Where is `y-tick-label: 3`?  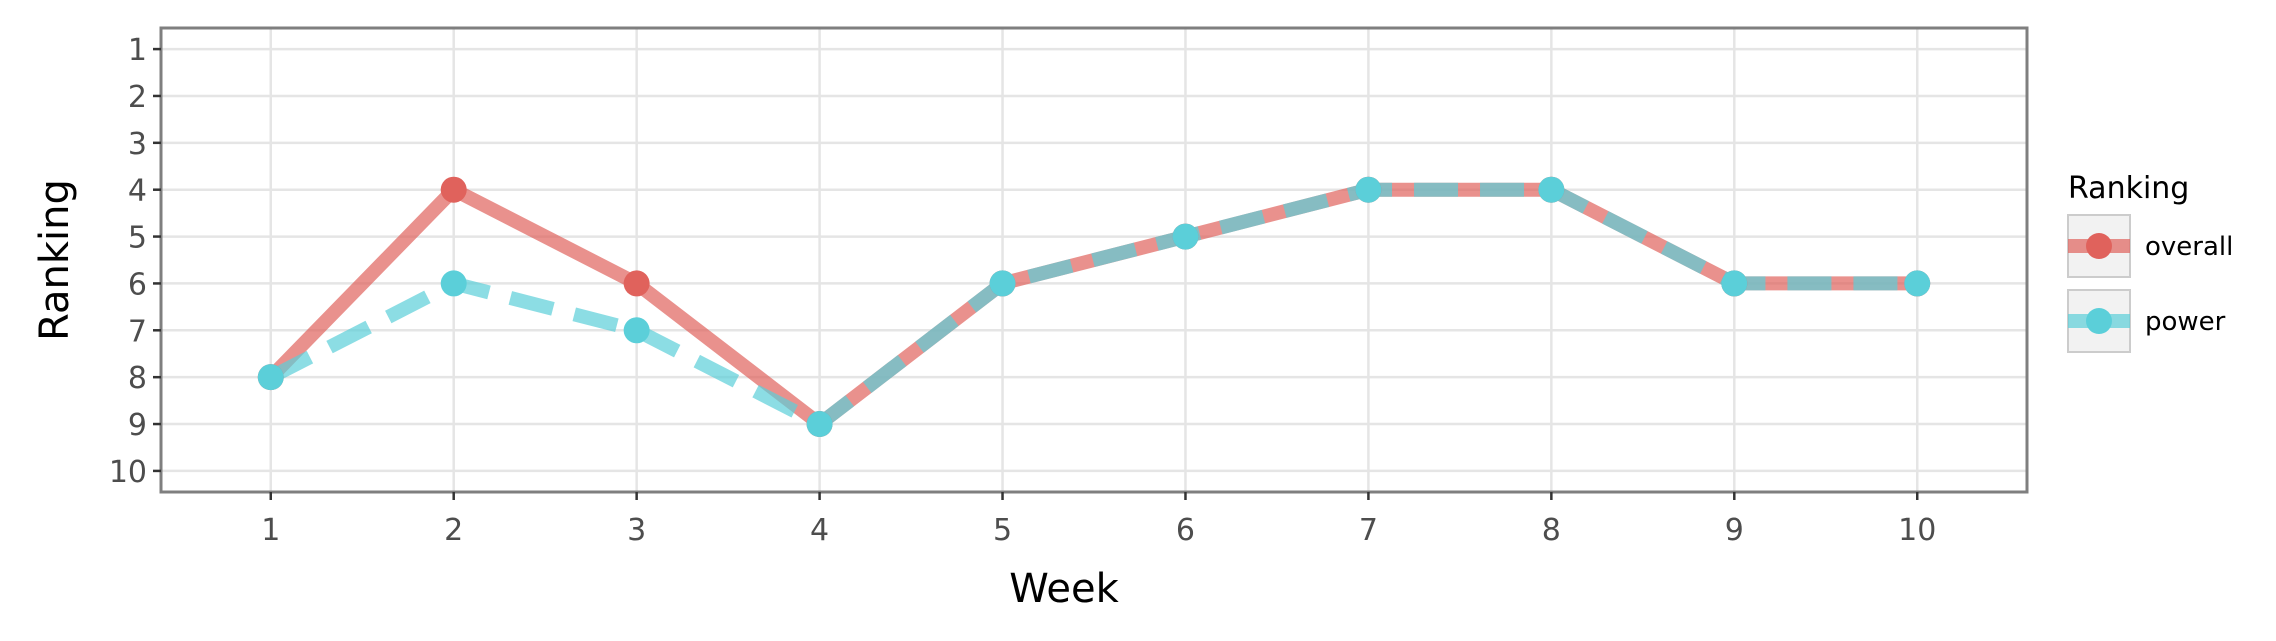 y-tick-label: 3 is located at coordinates (137, 144).